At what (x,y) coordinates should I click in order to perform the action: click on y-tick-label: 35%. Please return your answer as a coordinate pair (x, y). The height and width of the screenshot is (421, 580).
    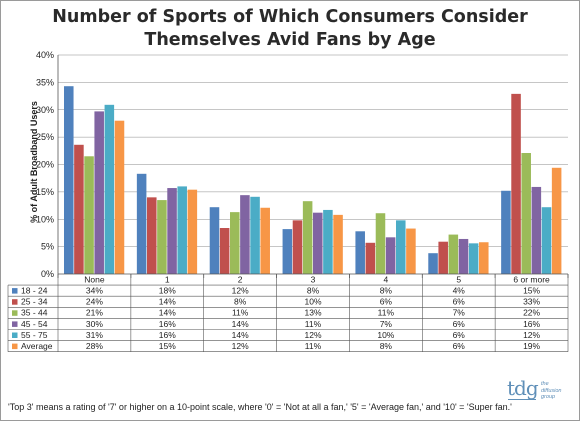
    Looking at the image, I should click on (45, 82).